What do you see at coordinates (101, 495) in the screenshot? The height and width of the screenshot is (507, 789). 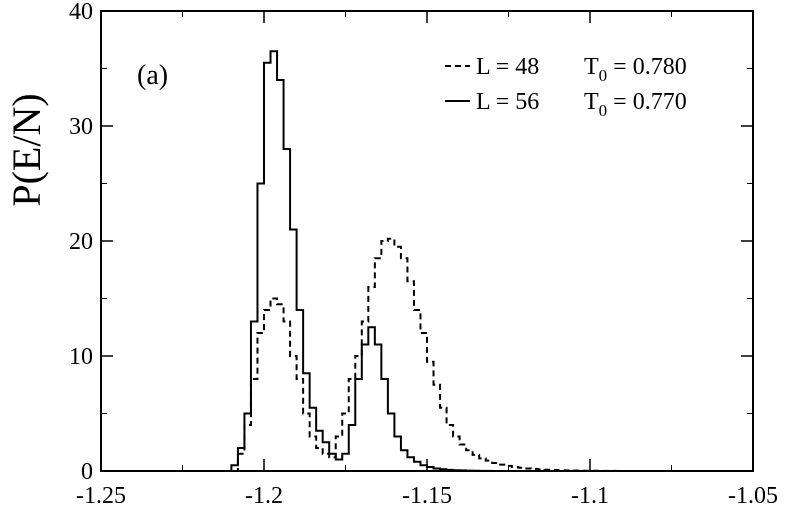 I see `x-tick-label: -1.25` at bounding box center [101, 495].